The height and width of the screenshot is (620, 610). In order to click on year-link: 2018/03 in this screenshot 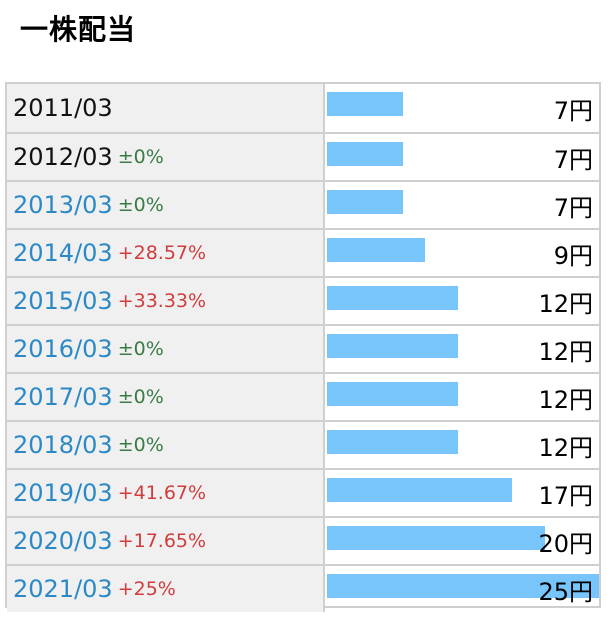, I will do `click(63, 445)`.